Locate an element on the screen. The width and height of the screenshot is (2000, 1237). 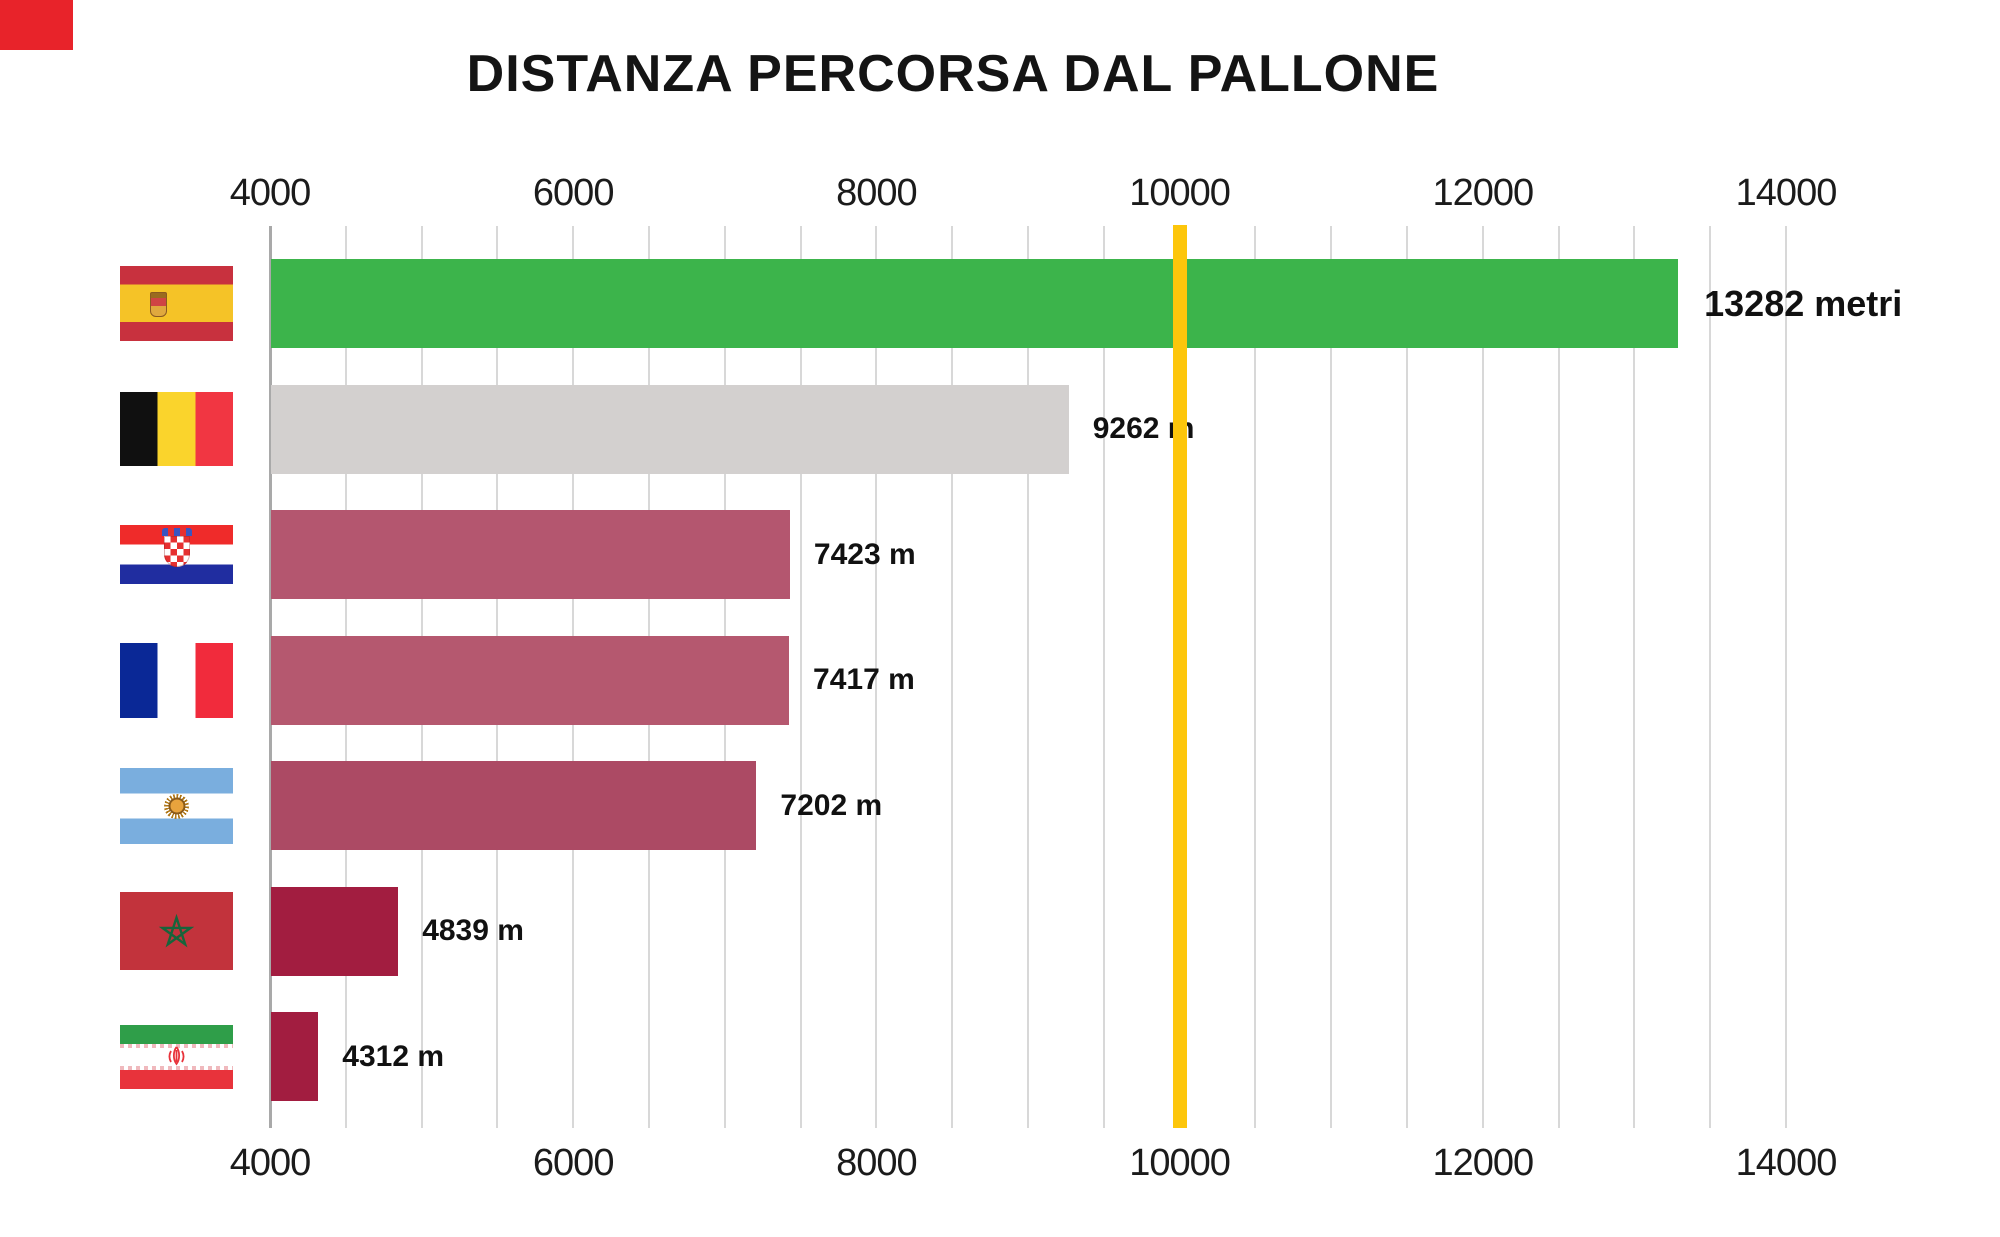
axis-label-top-4000: 4000 is located at coordinates (270, 193).